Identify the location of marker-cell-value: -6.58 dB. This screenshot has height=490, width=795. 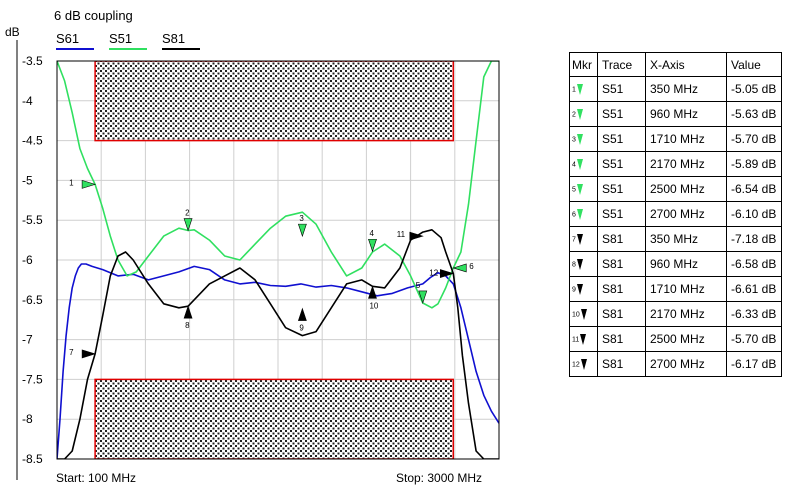
(754, 264).